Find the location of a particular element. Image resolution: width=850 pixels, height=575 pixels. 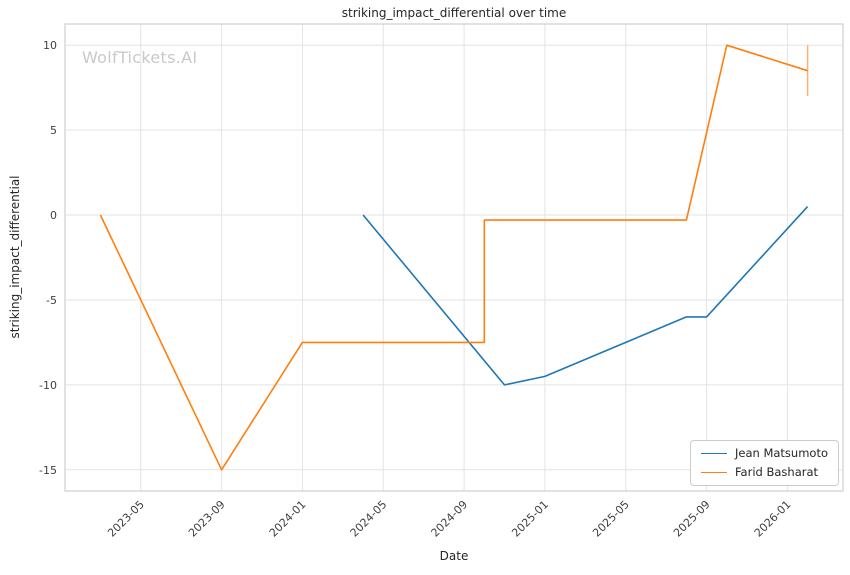

legend: Jean Matsumoto Farid Basharat is located at coordinates (764, 463).